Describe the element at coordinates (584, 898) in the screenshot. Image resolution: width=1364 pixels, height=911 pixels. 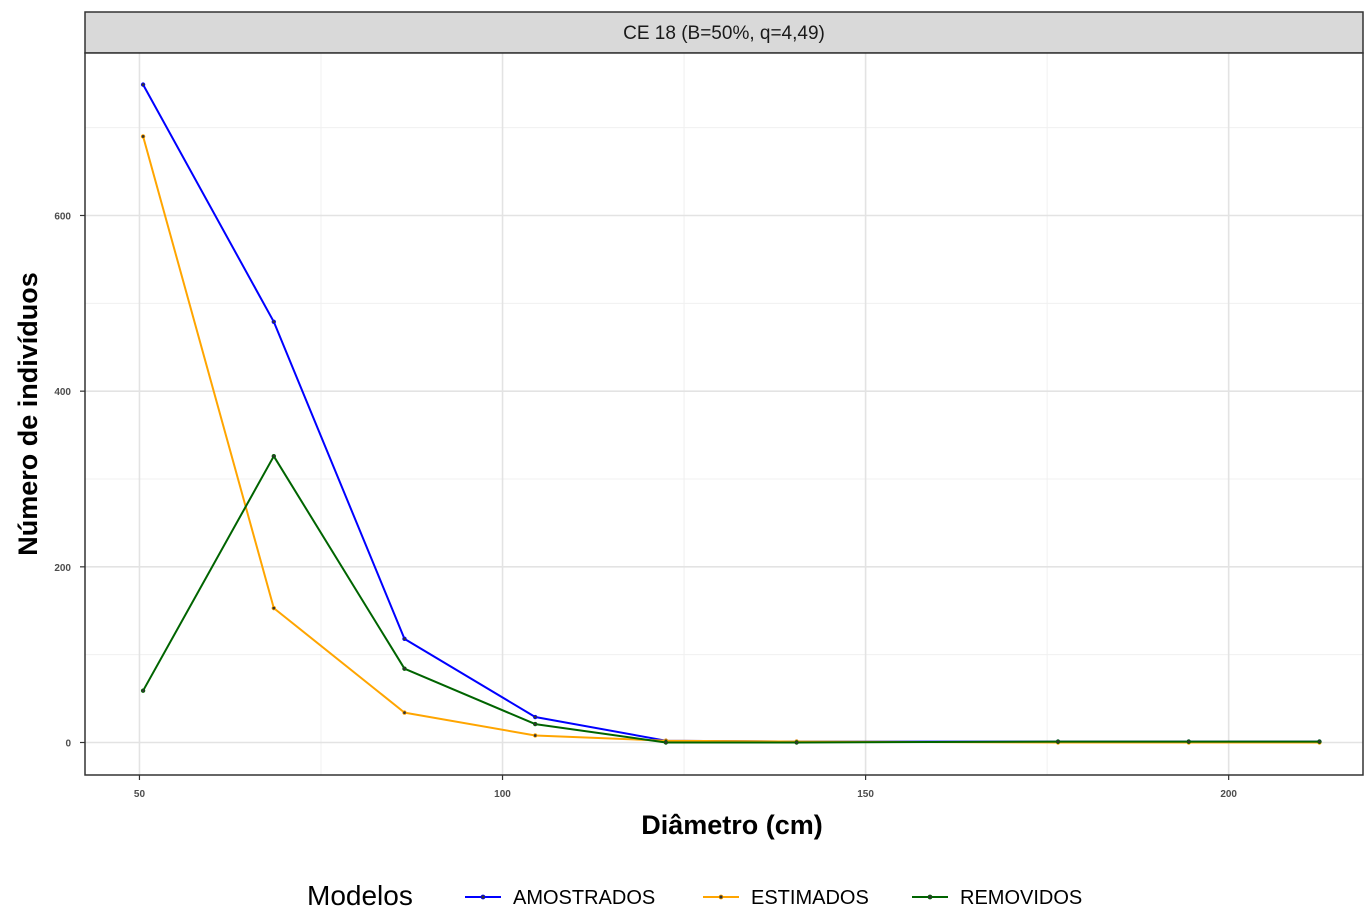
I see `legend-label: AMOSTRADOS` at that location.